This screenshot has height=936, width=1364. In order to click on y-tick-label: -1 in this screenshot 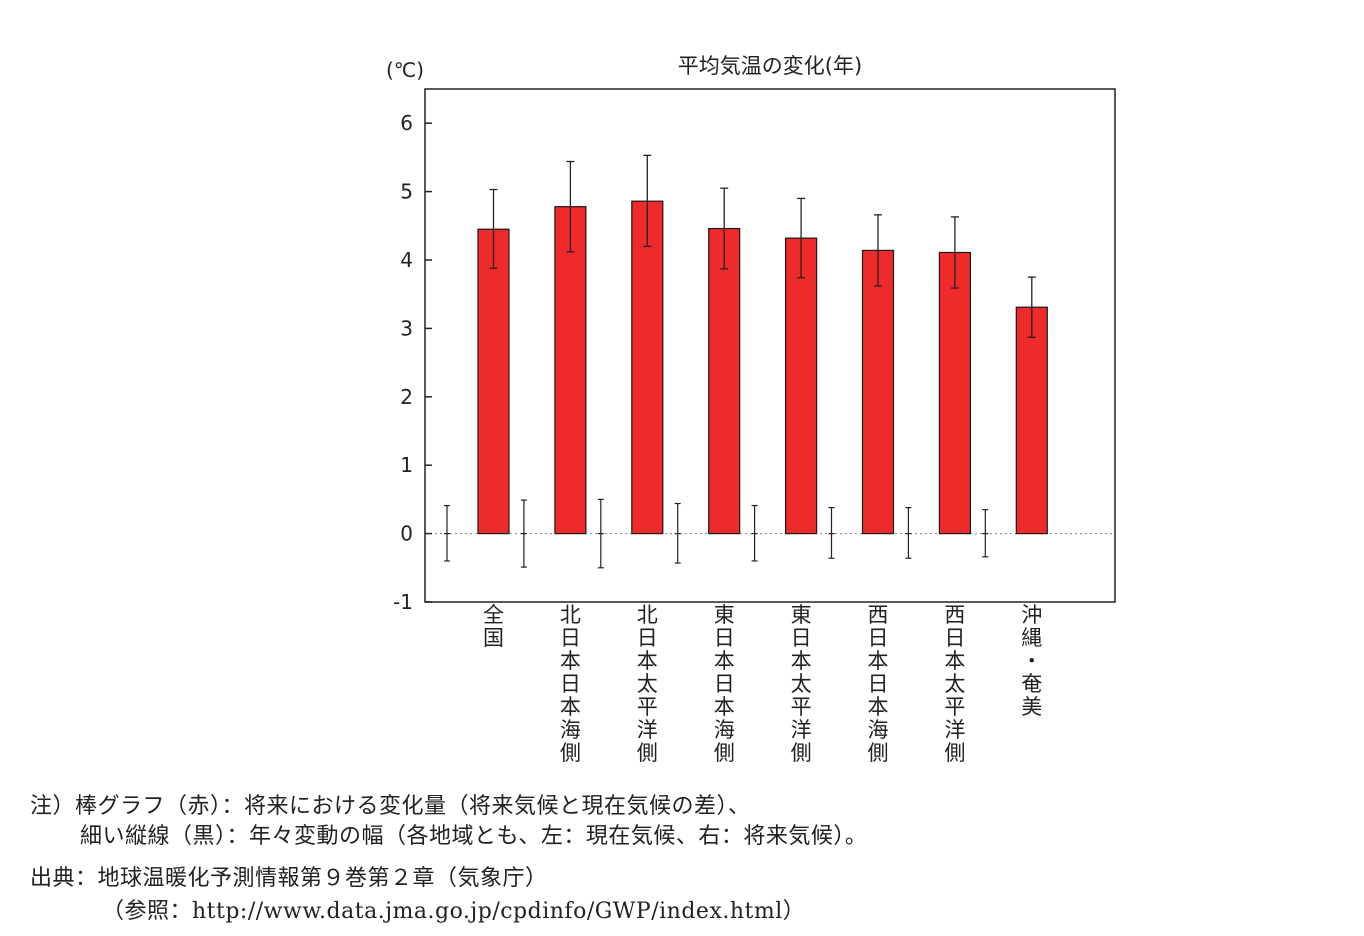, I will do `click(403, 602)`.